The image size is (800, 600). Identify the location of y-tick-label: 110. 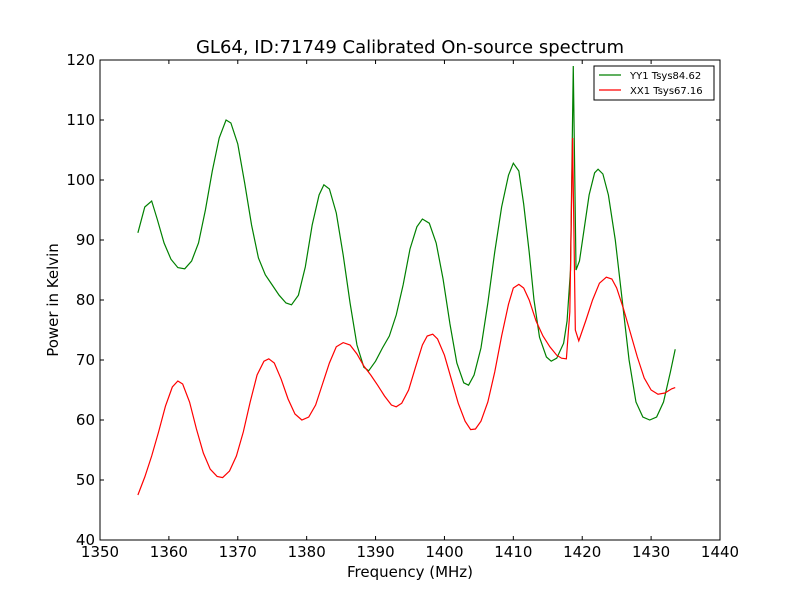
(80, 120).